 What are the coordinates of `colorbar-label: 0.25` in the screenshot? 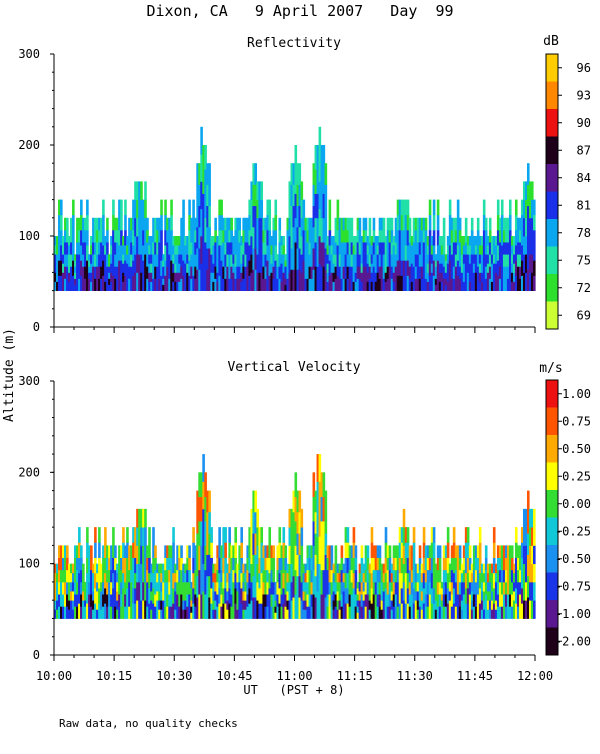 It's located at (576, 476).